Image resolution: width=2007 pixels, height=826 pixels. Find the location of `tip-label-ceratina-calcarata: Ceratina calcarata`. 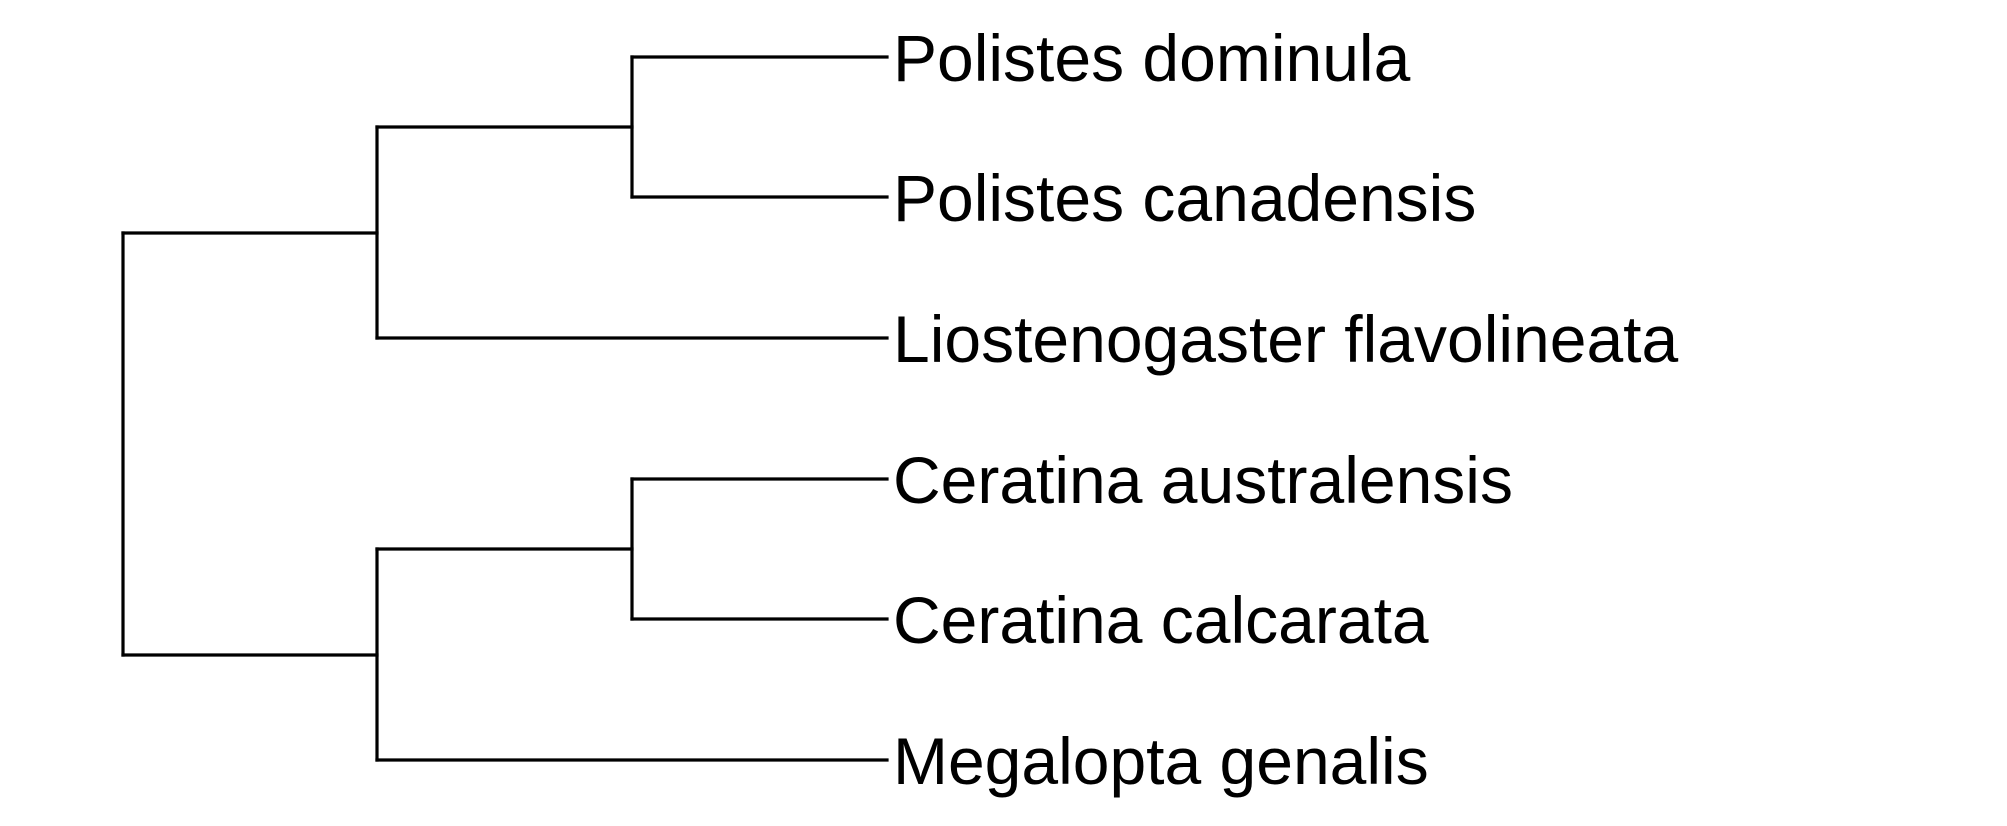

tip-label-ceratina-calcarata: Ceratina calcarata is located at coordinates (1161, 620).